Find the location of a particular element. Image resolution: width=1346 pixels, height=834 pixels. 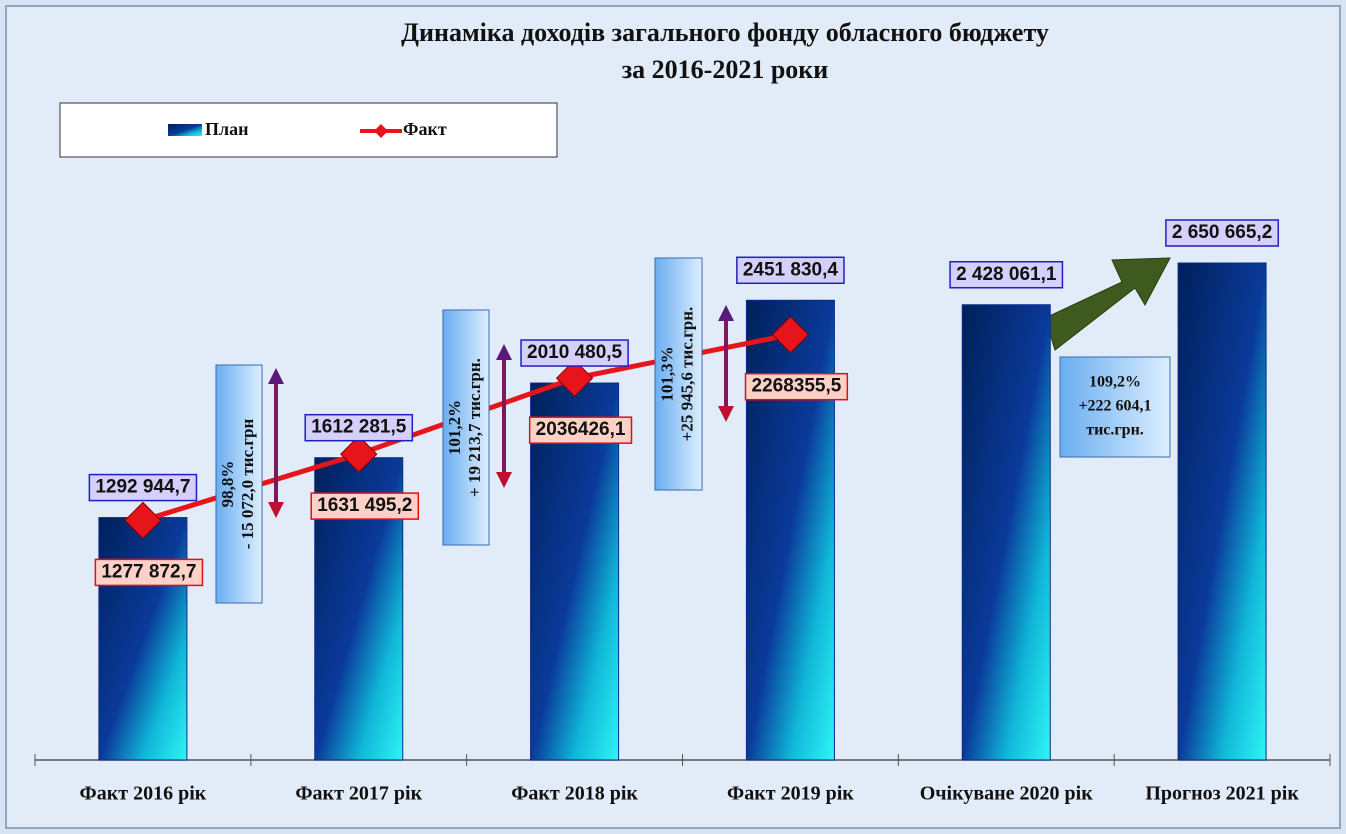

plan-value-label: 2451 830,4 is located at coordinates (791, 269).